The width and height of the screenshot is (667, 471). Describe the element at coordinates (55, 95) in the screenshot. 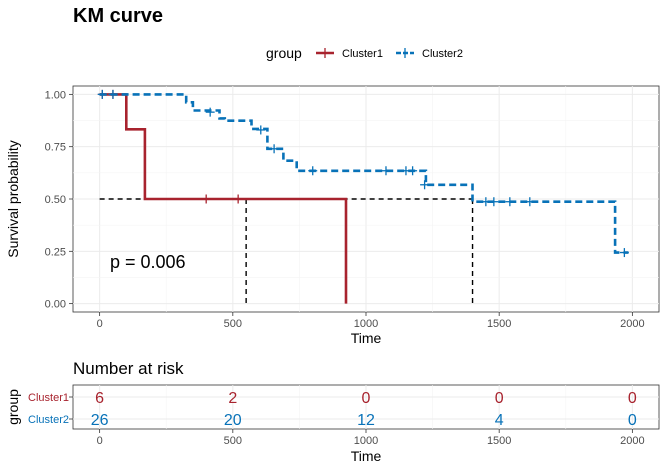

I see `y-tick-label: 1.00` at that location.